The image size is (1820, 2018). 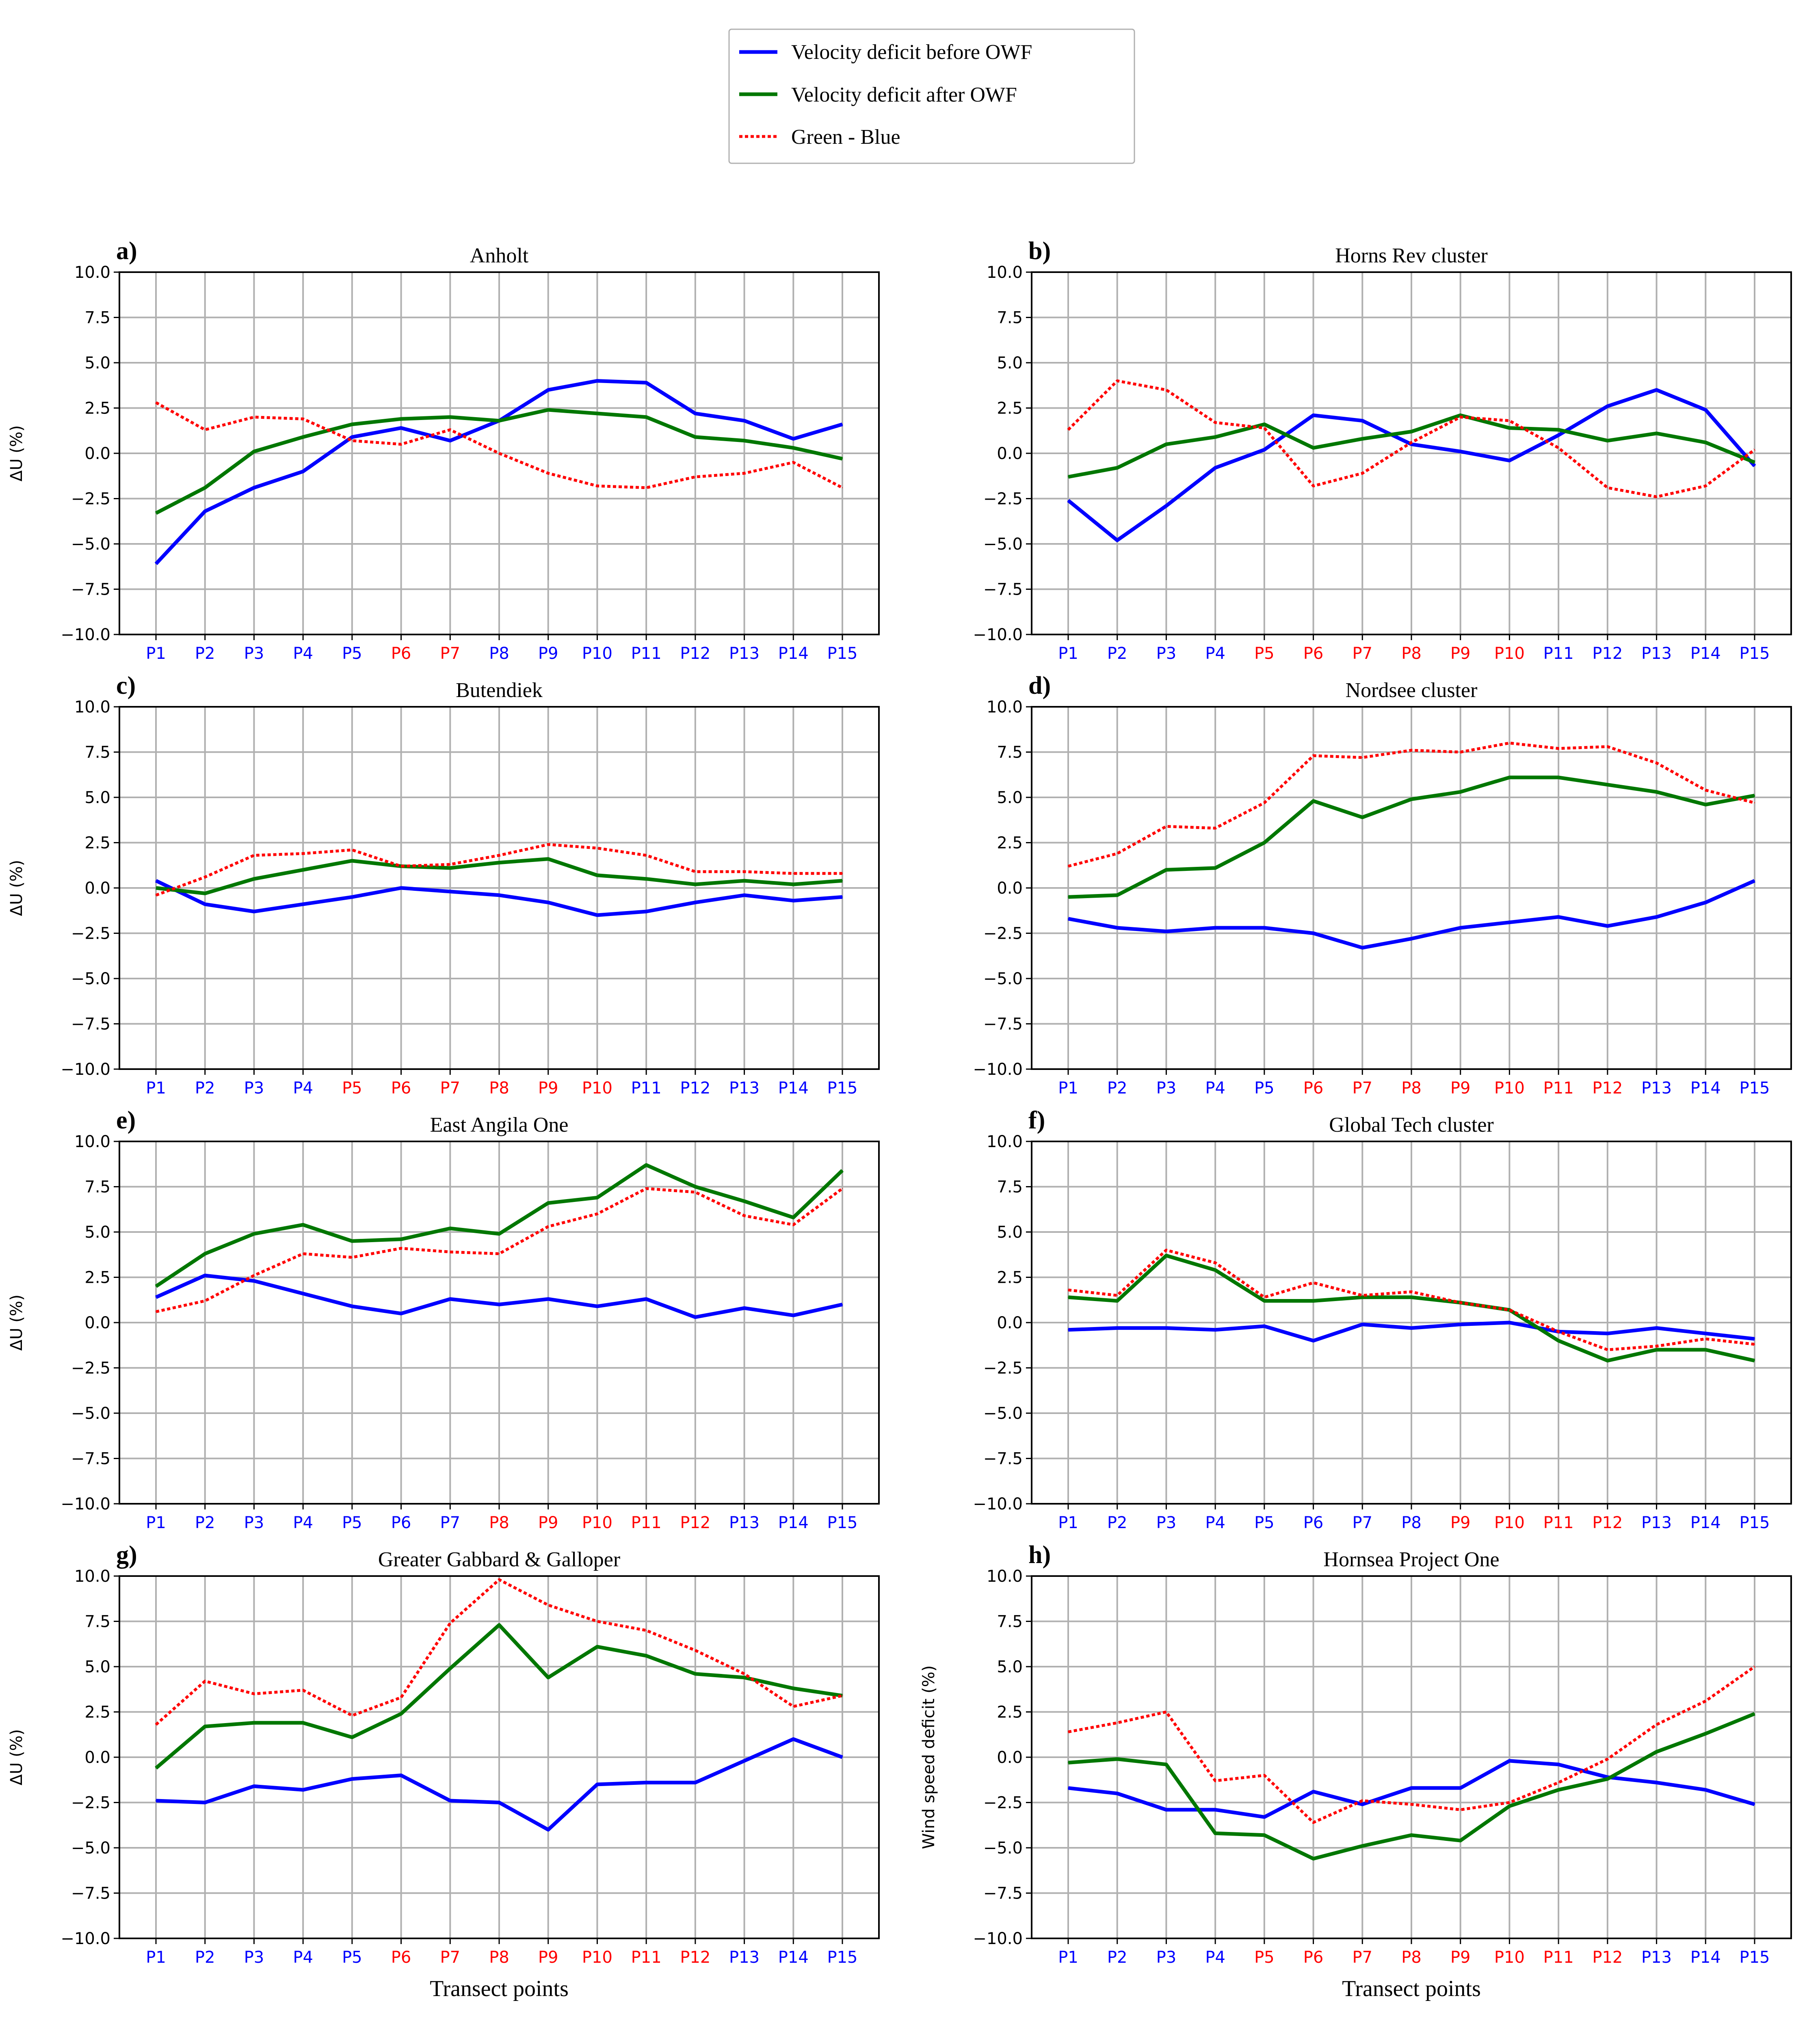 What do you see at coordinates (1656, 654) in the screenshot?
I see `x-tick-label-p13: P13` at bounding box center [1656, 654].